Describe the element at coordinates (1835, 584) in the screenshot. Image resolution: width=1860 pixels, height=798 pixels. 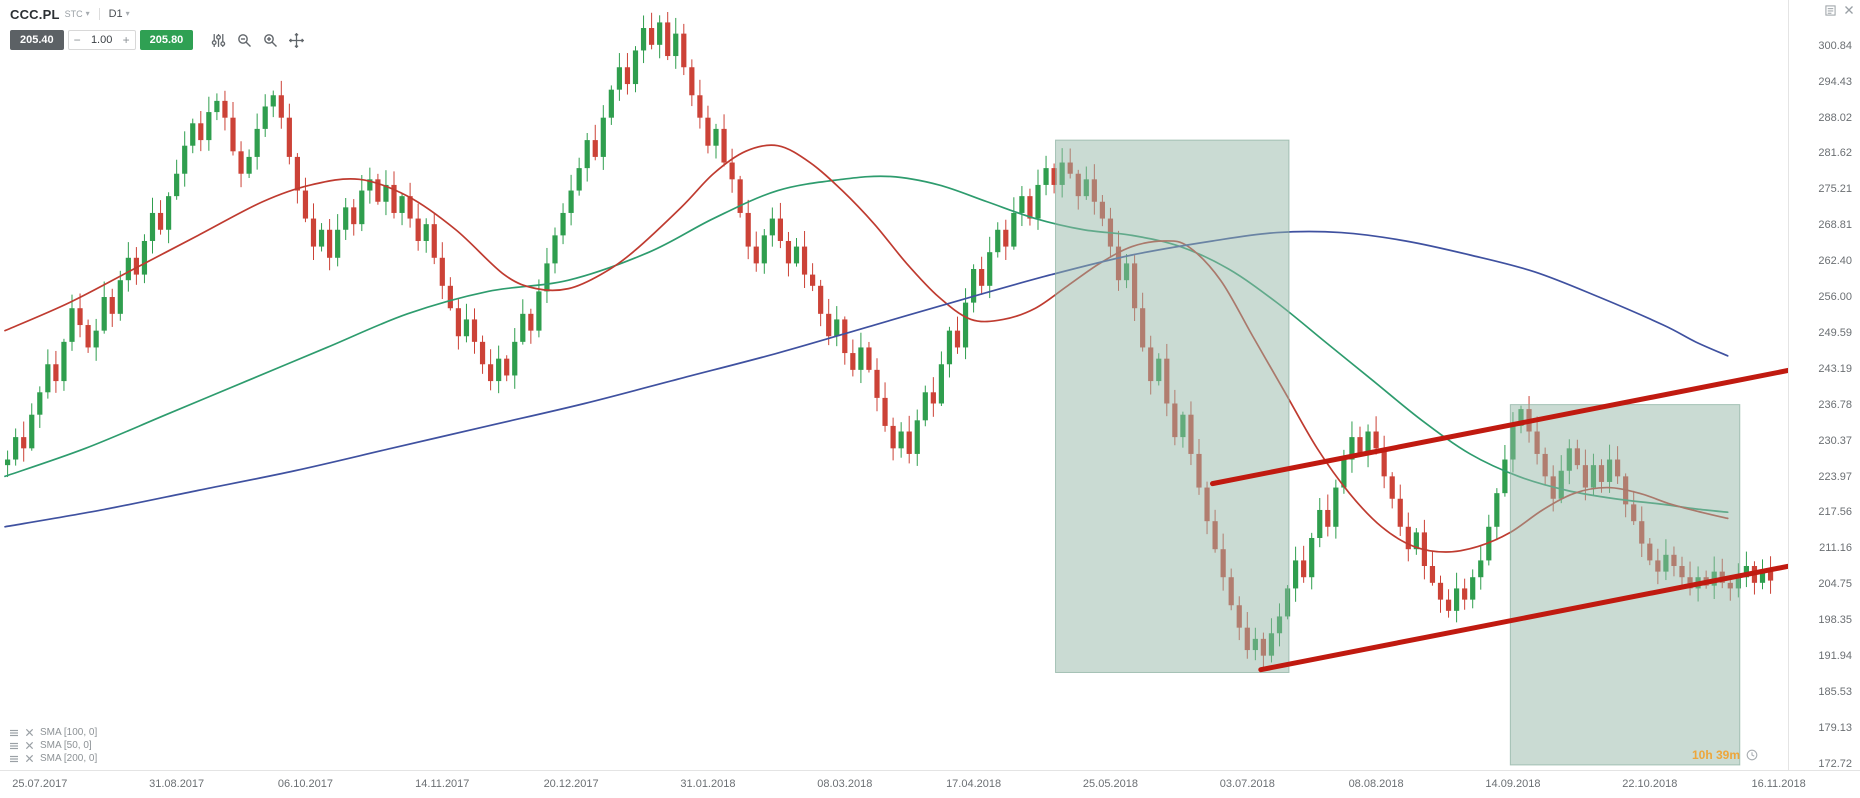
I see `price-axis-label: 204.75` at that location.